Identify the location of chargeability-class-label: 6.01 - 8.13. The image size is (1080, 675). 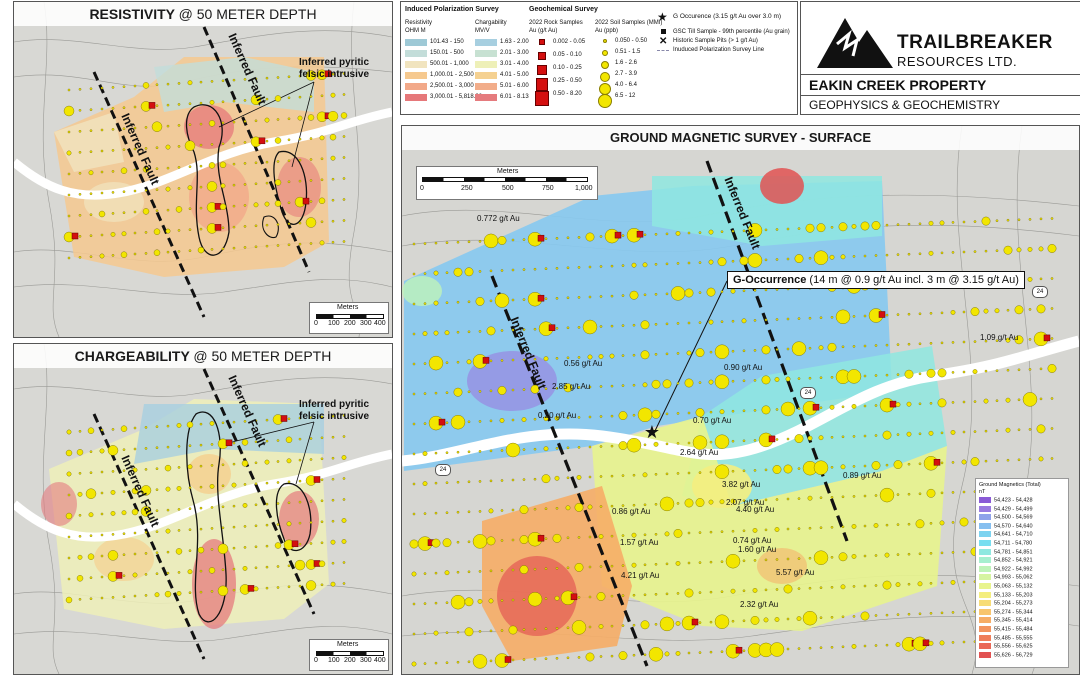
(514, 97).